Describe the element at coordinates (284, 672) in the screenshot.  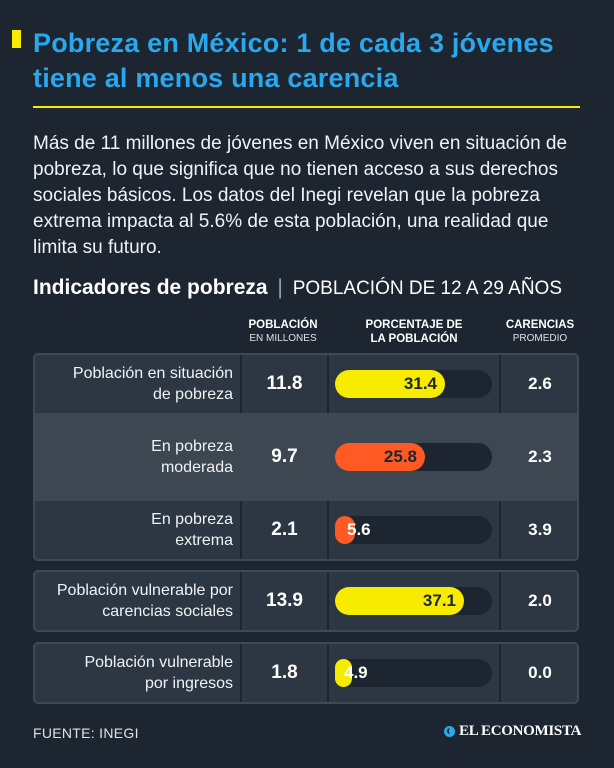
I see `poblacion-value: 1.8` at that location.